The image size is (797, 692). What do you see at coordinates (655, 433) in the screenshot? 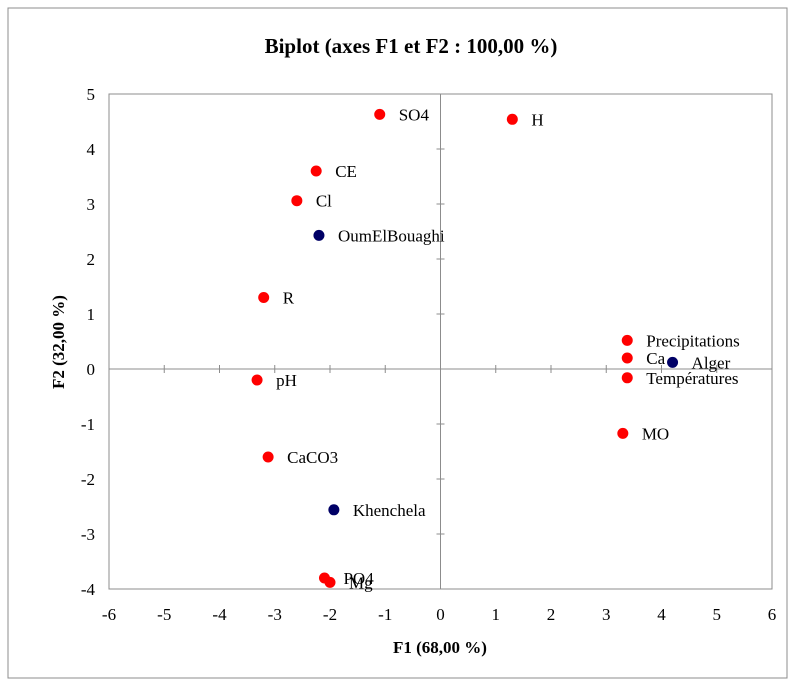
I see `data-point-label: MO` at bounding box center [655, 433].